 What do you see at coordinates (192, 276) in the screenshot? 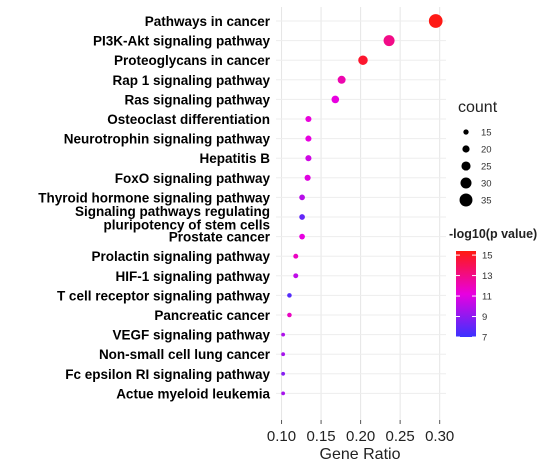
I see `pathway-label: HIF-1 signaling pathway` at bounding box center [192, 276].